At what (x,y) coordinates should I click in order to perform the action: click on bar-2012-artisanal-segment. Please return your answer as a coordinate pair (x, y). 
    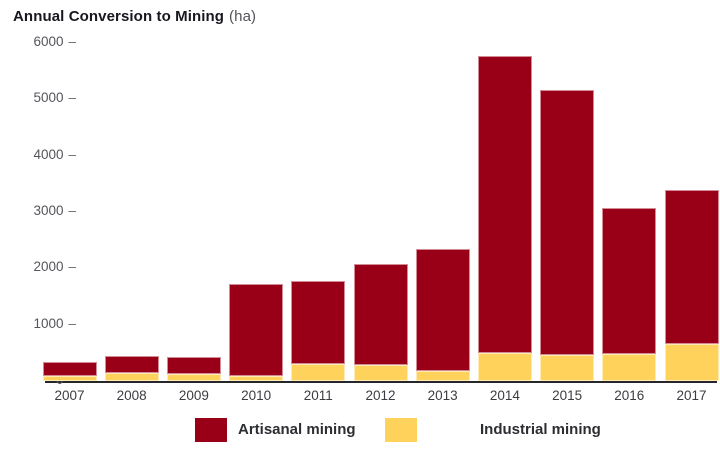
    Looking at the image, I should click on (380, 314).